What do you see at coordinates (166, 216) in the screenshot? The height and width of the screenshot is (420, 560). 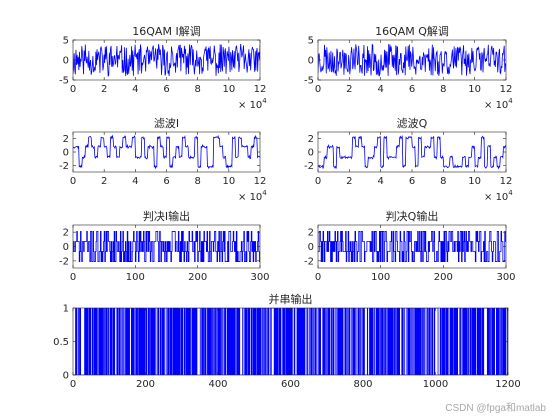 I see `subplot-title: 判决I输出` at bounding box center [166, 216].